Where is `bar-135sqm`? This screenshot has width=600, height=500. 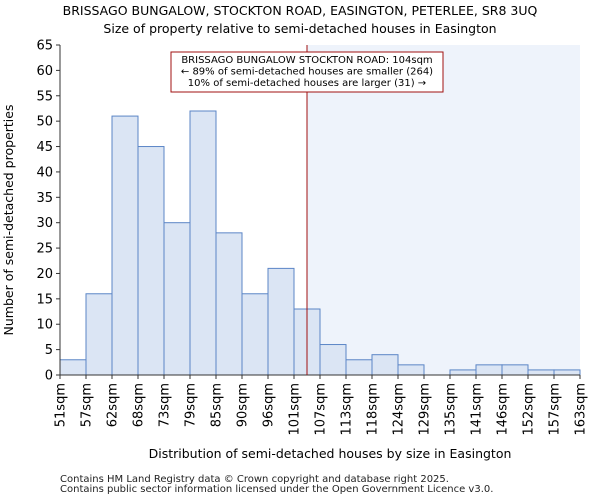 bar-135sqm is located at coordinates (463, 372).